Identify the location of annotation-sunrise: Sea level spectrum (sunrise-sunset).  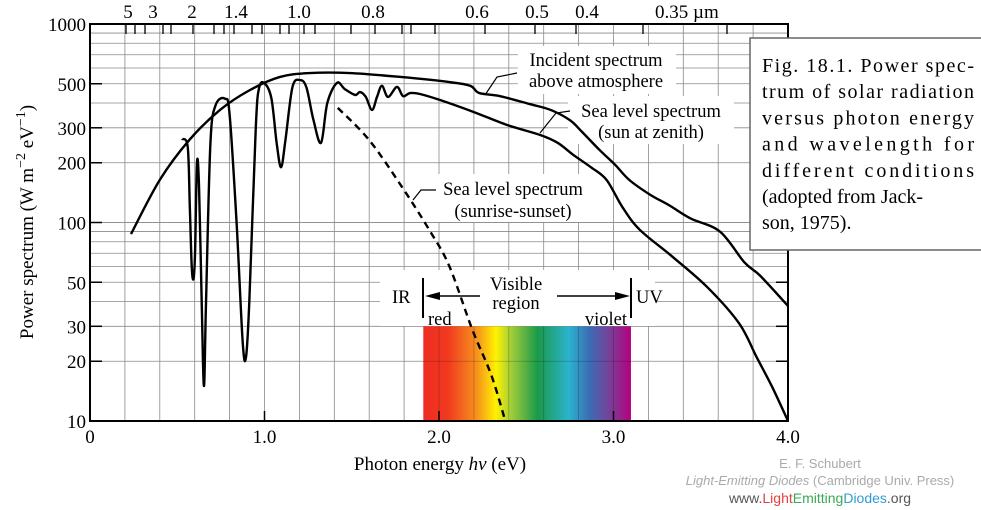
(497, 201).